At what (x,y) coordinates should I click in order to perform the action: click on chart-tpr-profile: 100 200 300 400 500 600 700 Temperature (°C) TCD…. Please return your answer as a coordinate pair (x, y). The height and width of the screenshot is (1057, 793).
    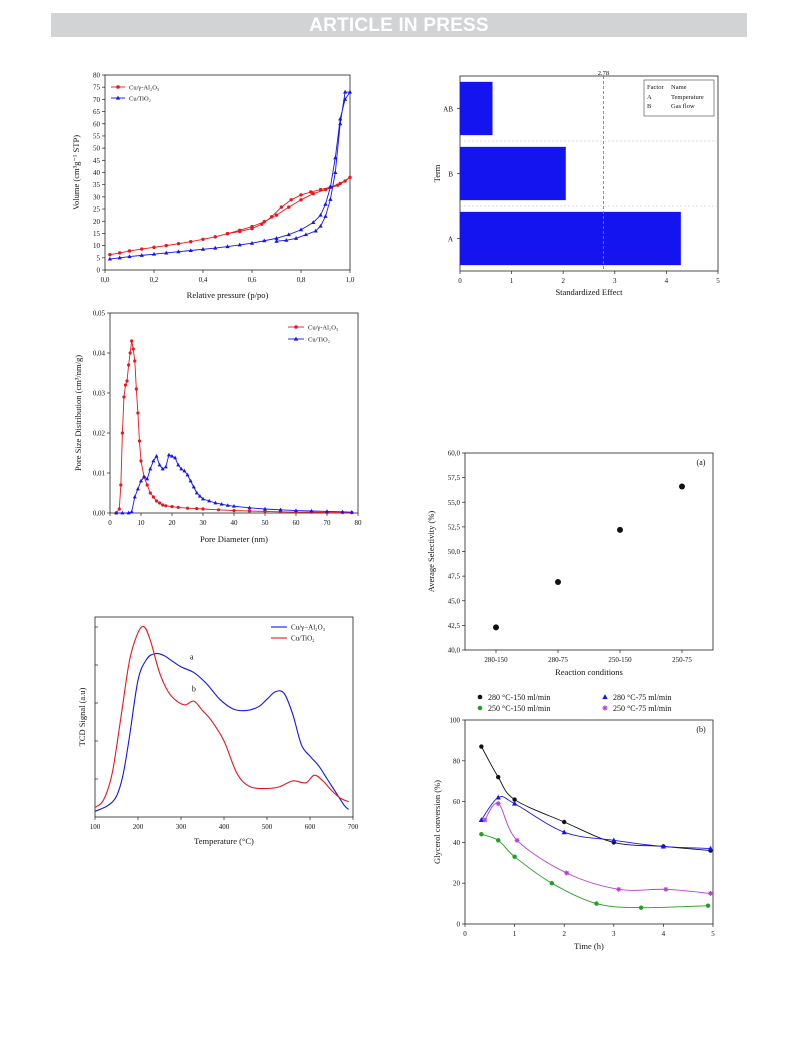
    Looking at the image, I should click on (218, 731).